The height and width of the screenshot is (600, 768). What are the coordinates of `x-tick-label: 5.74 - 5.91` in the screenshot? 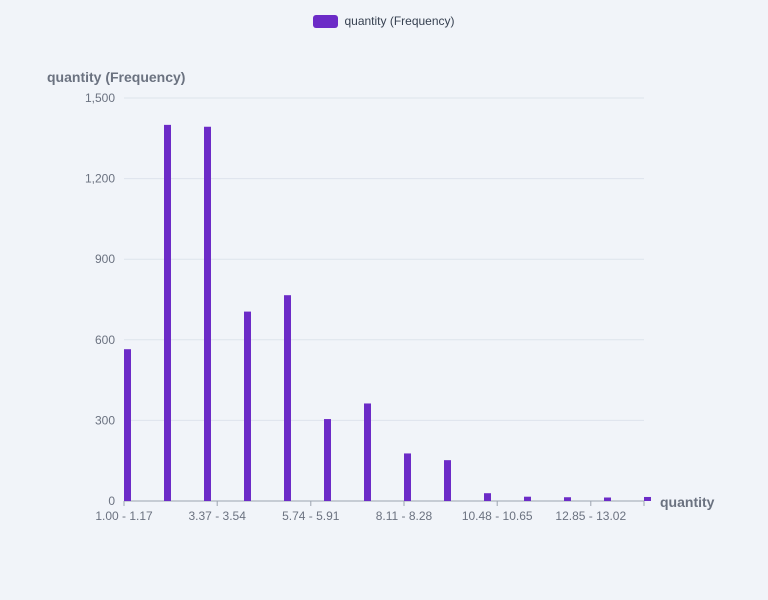 It's located at (311, 516).